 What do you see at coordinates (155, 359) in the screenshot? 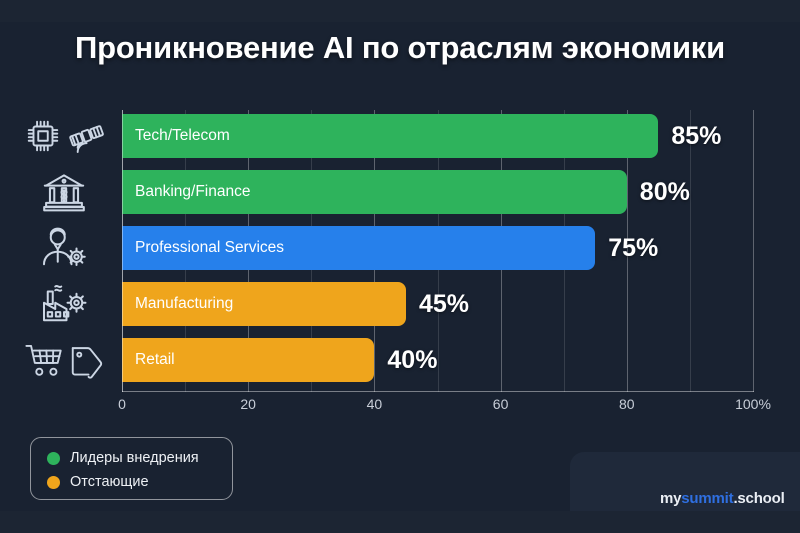
I see `bar-label: Retail` at bounding box center [155, 359].